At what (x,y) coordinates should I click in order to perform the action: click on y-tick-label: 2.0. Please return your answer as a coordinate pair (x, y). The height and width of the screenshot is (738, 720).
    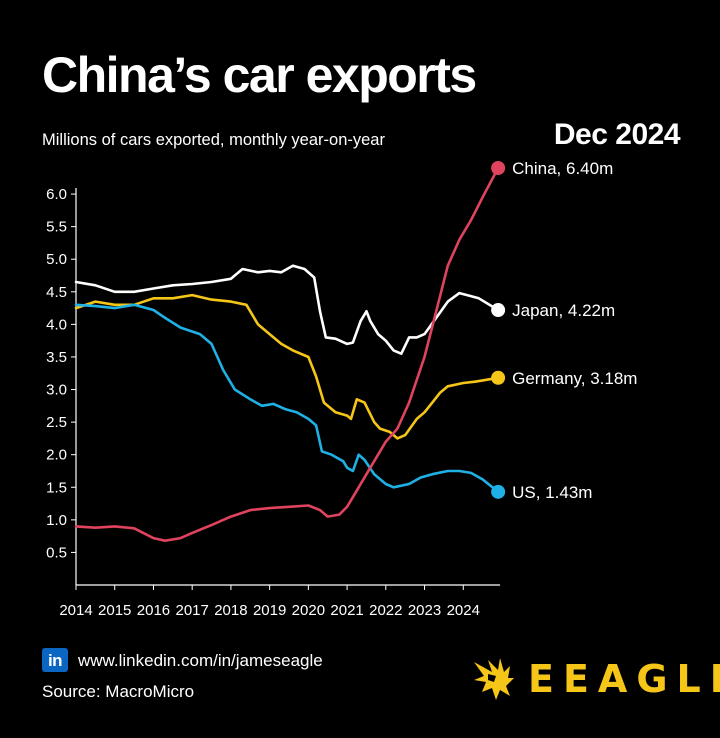
    Looking at the image, I should click on (56, 455).